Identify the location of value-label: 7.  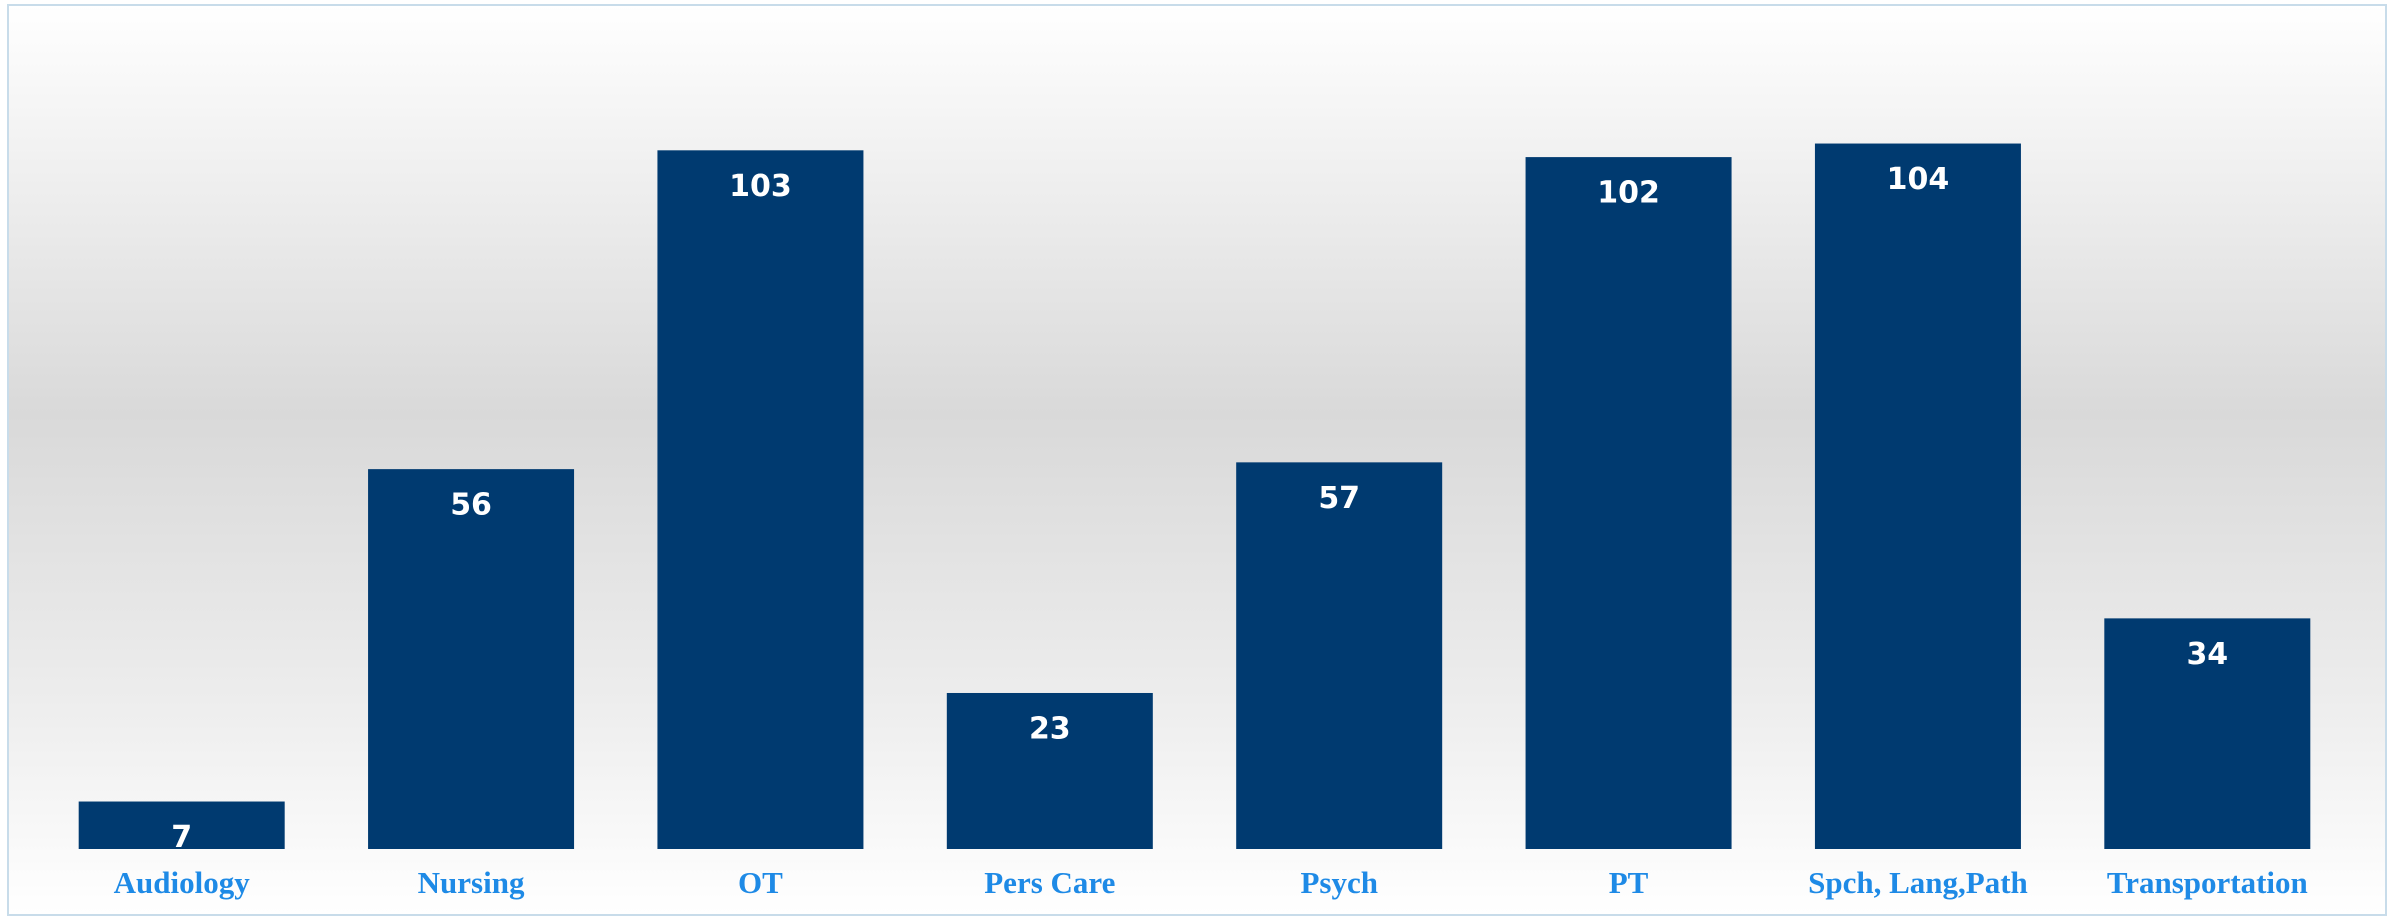
(181, 837).